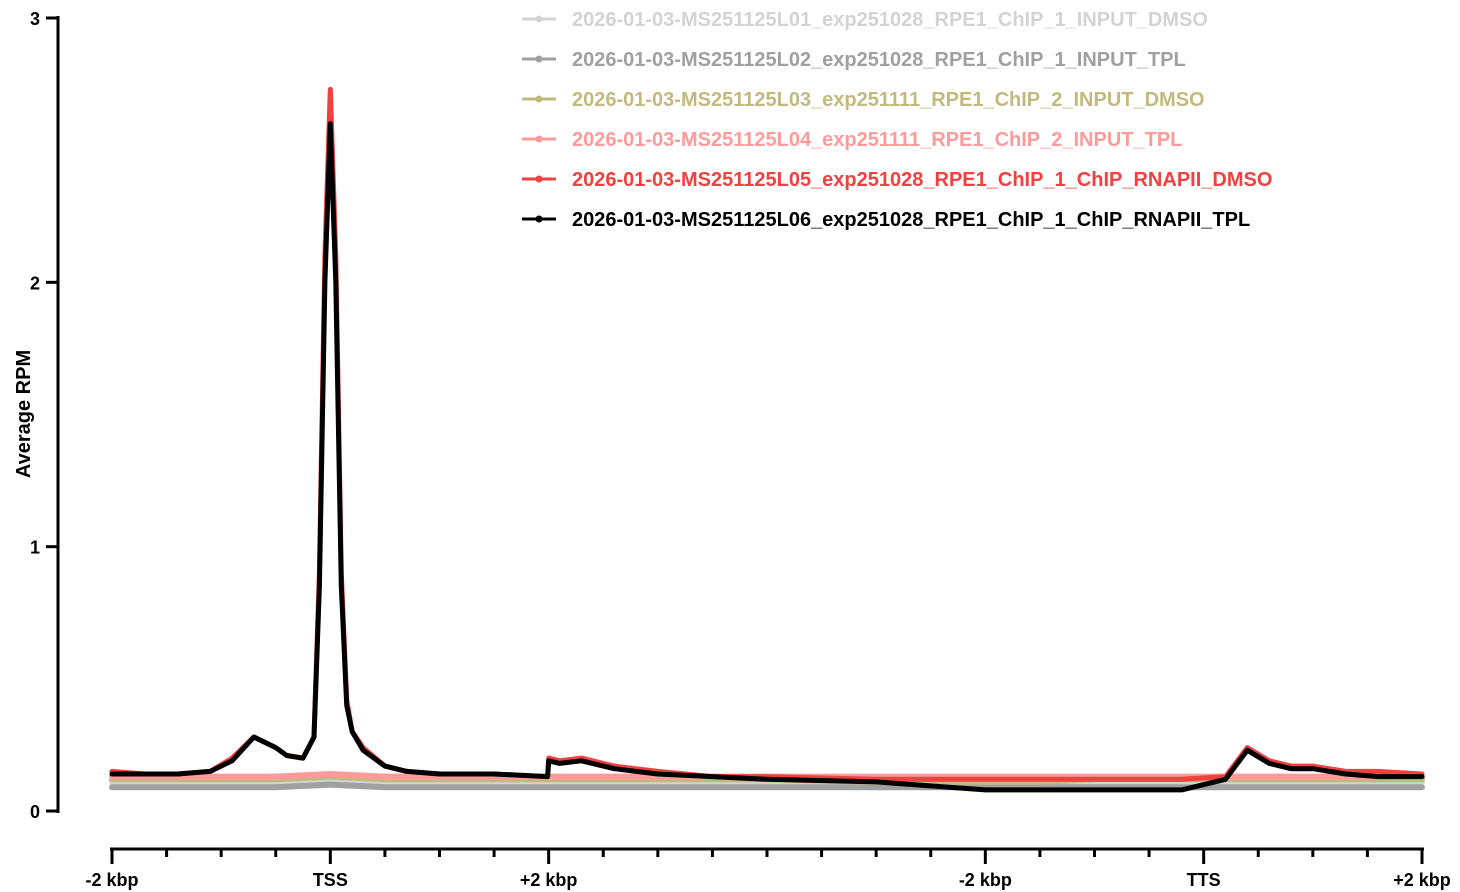 Image resolution: width=1460 pixels, height=892 pixels. I want to click on y-axis-title: Average RPM, so click(24, 414).